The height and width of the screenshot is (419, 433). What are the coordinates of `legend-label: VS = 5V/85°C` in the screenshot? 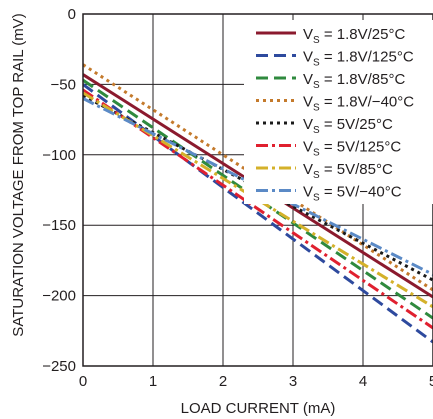 It's located at (348, 171).